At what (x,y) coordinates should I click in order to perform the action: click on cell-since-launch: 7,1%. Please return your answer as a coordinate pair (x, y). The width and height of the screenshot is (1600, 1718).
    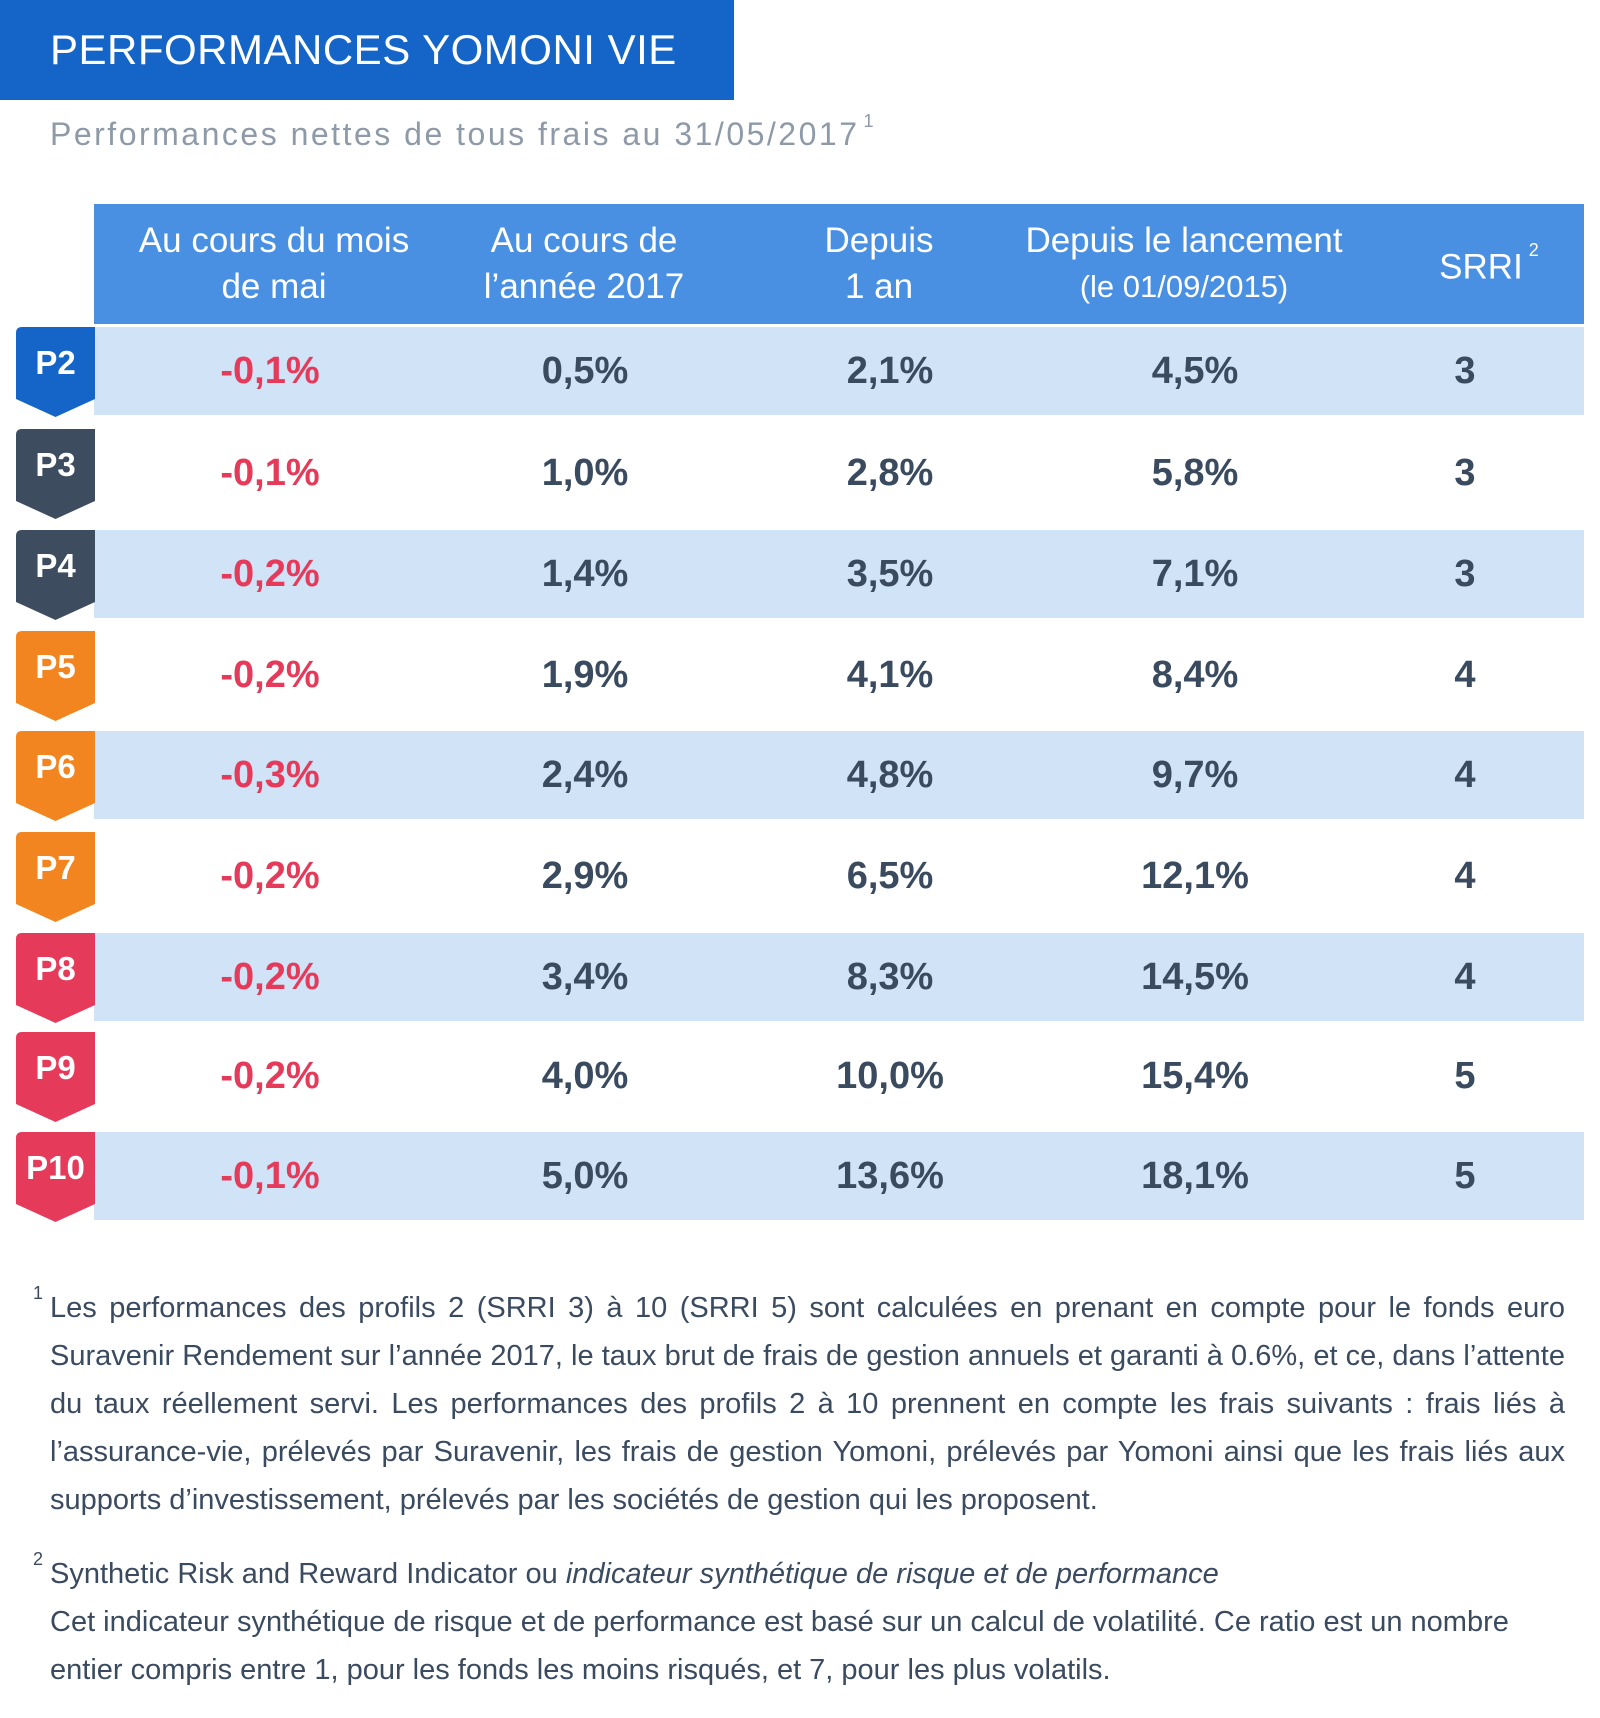
    Looking at the image, I should click on (1195, 574).